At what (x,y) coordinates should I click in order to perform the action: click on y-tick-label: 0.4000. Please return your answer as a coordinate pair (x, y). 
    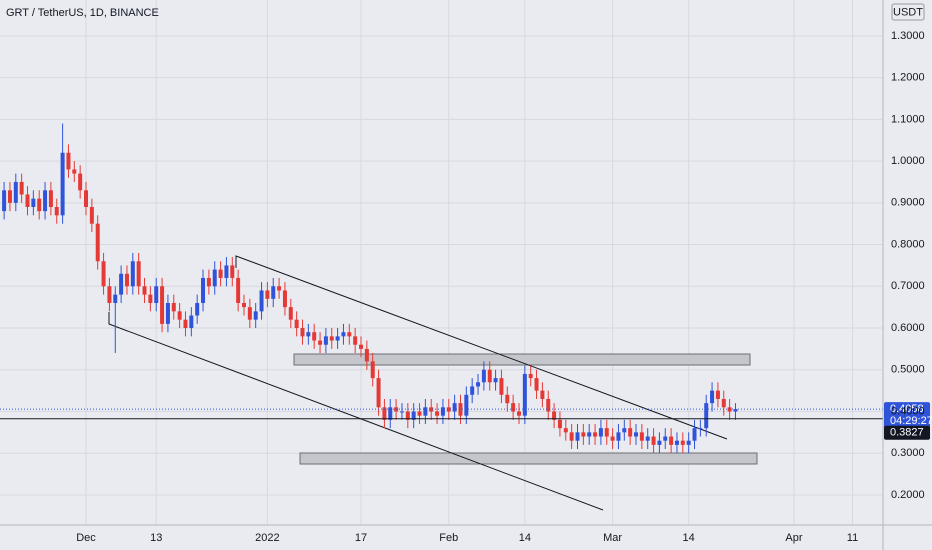
    Looking at the image, I should click on (908, 411).